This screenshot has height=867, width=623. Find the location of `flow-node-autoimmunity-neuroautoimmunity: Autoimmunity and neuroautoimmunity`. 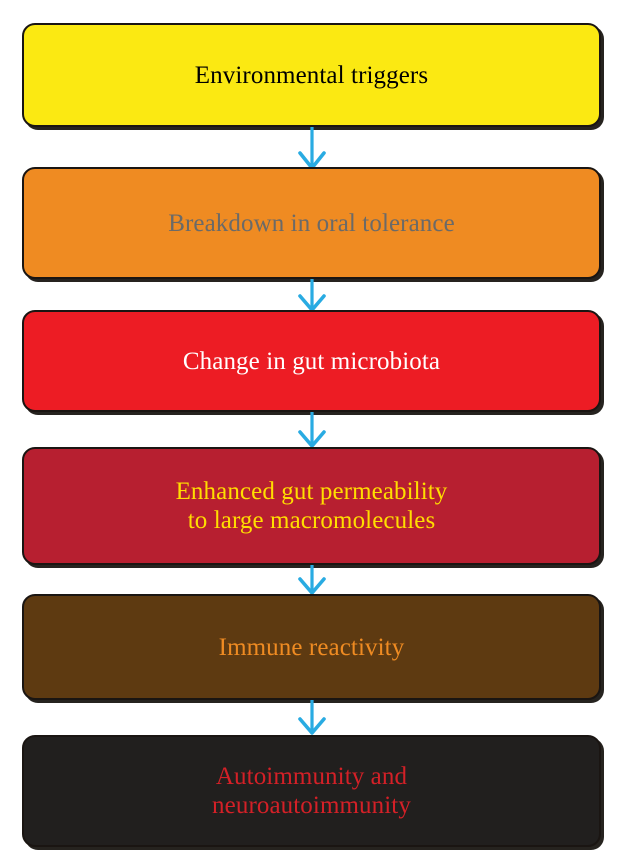

flow-node-autoimmunity-neuroautoimmunity: Autoimmunity and neuroautoimmunity is located at coordinates (311, 791).